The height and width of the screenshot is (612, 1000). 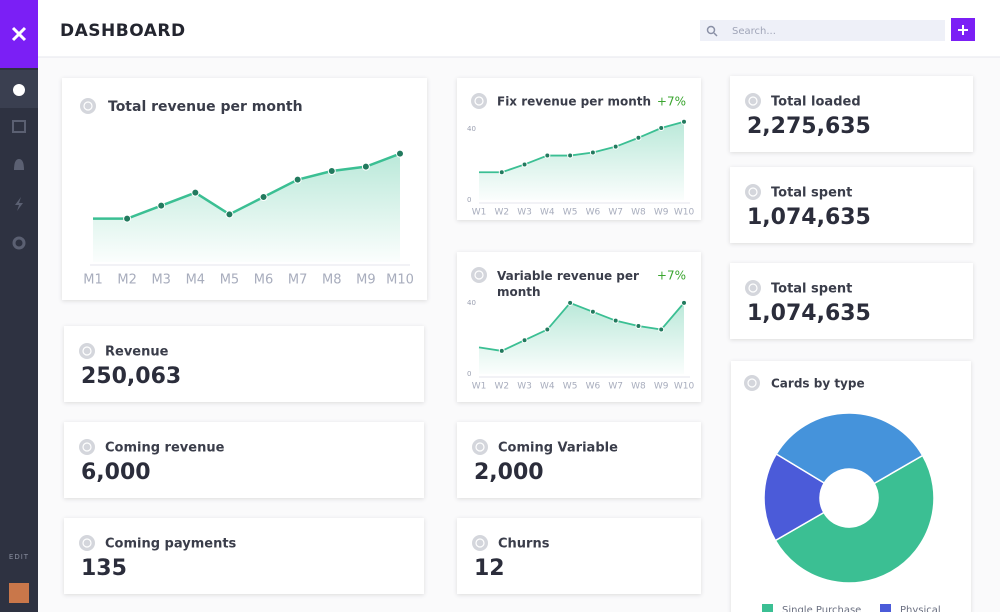 What do you see at coordinates (123, 31) in the screenshot?
I see `page-title: DASHBOARD` at bounding box center [123, 31].